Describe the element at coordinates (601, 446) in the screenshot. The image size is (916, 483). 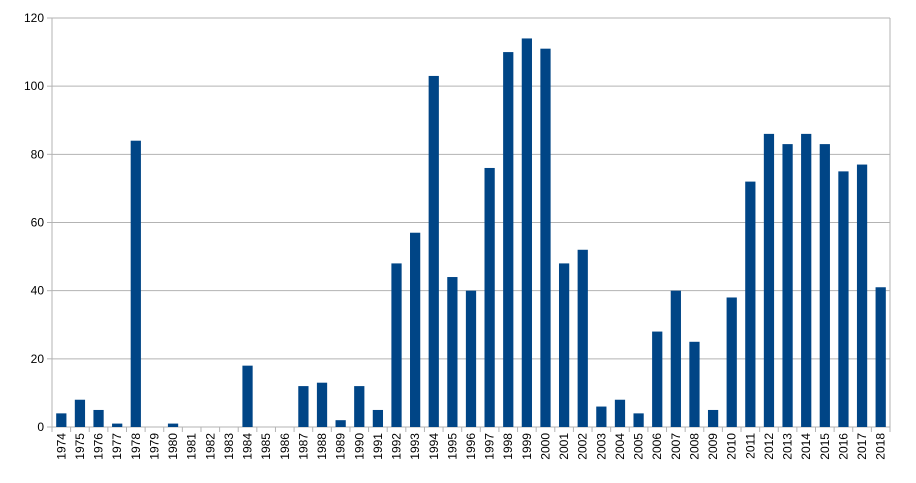
I see `x-tick-label: 2003` at that location.